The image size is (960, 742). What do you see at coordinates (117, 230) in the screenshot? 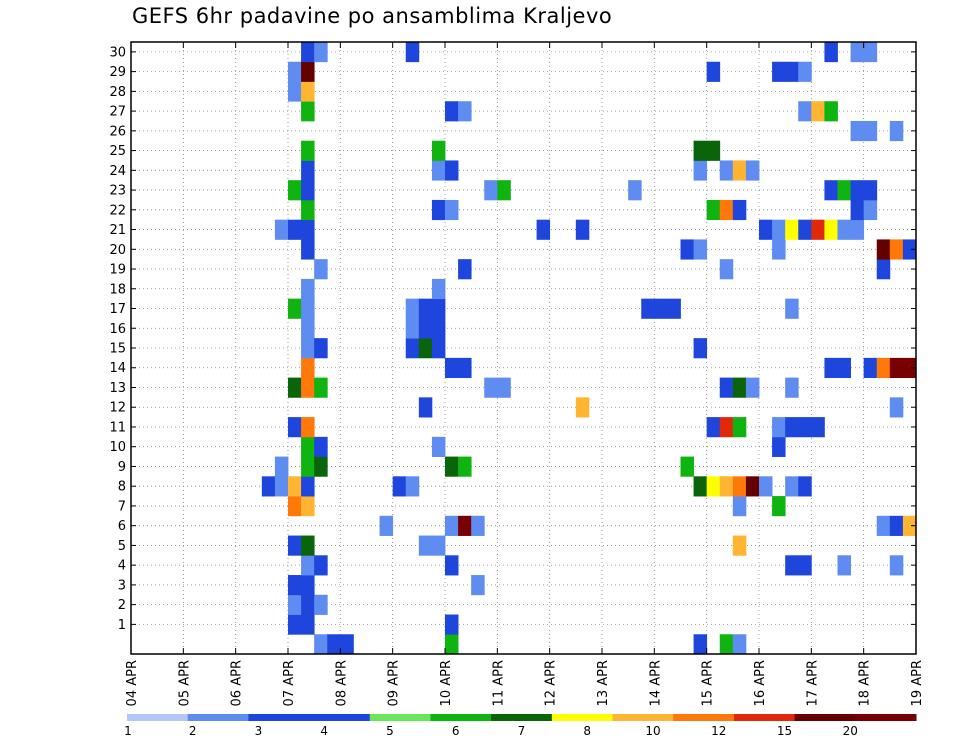
I see `y-tick-label: 21` at bounding box center [117, 230].